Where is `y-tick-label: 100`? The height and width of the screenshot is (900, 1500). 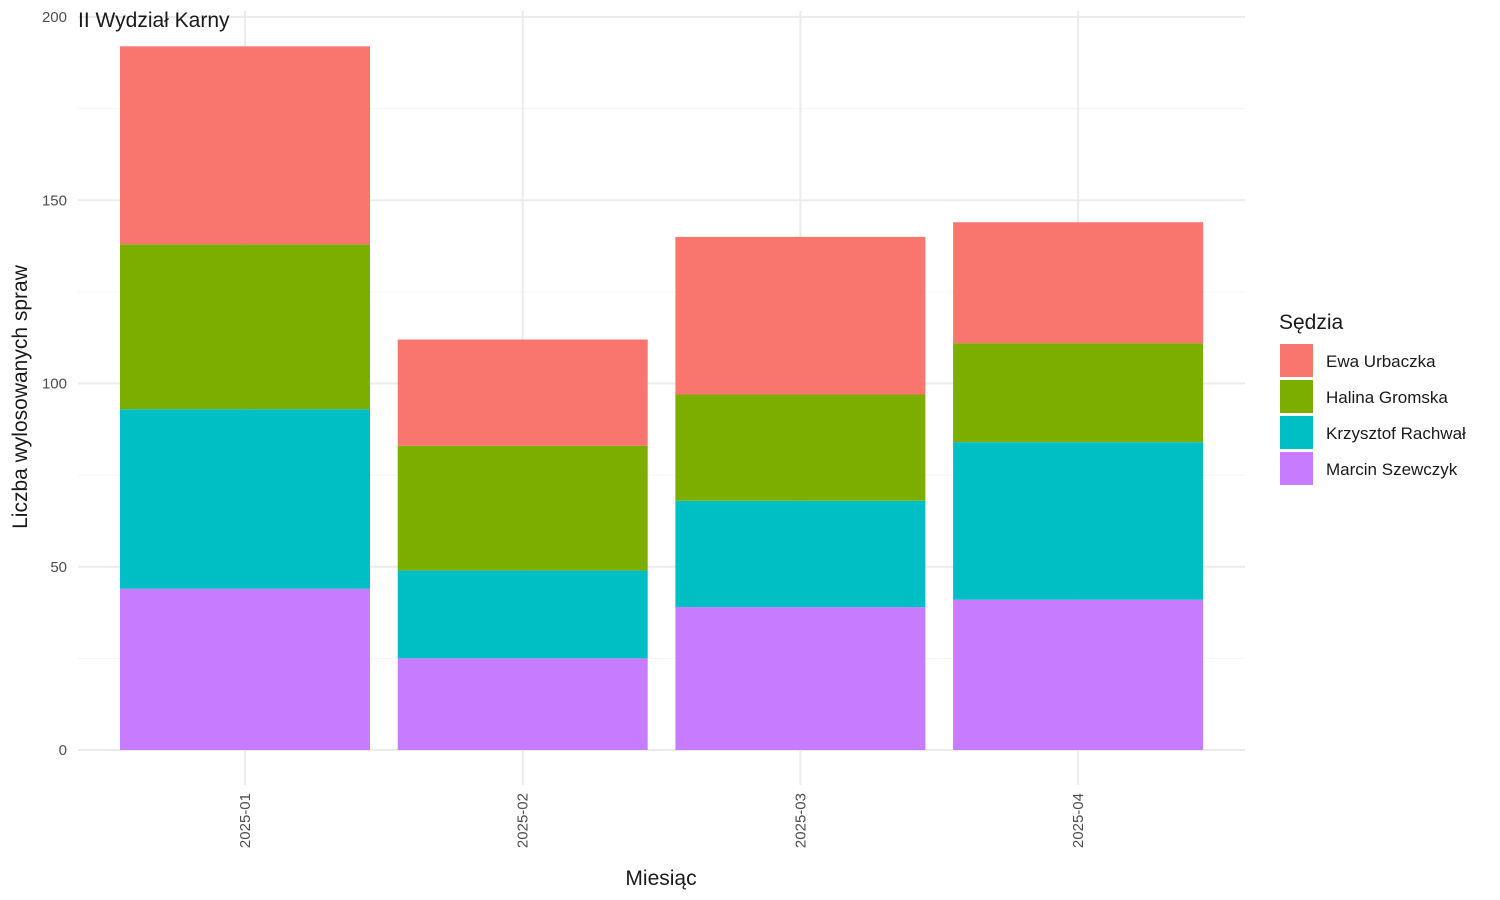
y-tick-label: 100 is located at coordinates (54, 384).